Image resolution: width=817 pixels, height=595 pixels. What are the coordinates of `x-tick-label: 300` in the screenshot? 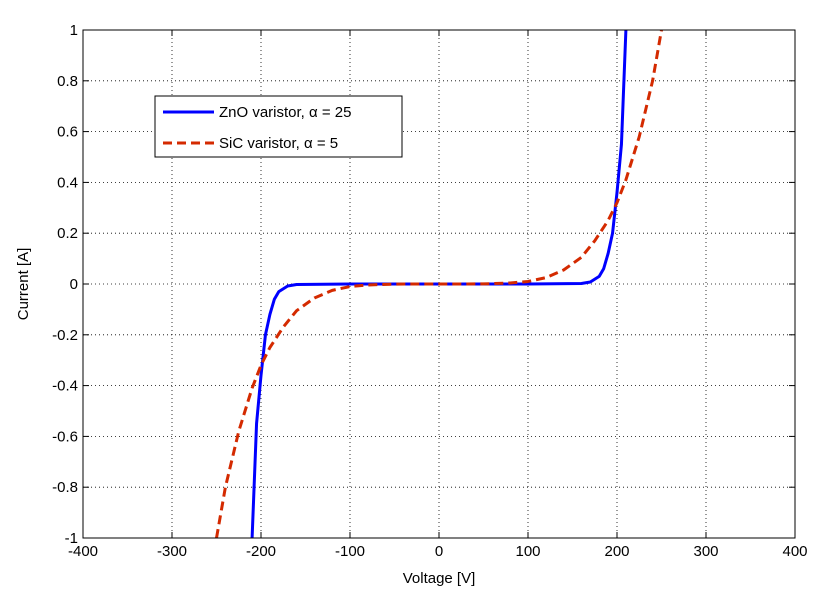 It's located at (705, 551).